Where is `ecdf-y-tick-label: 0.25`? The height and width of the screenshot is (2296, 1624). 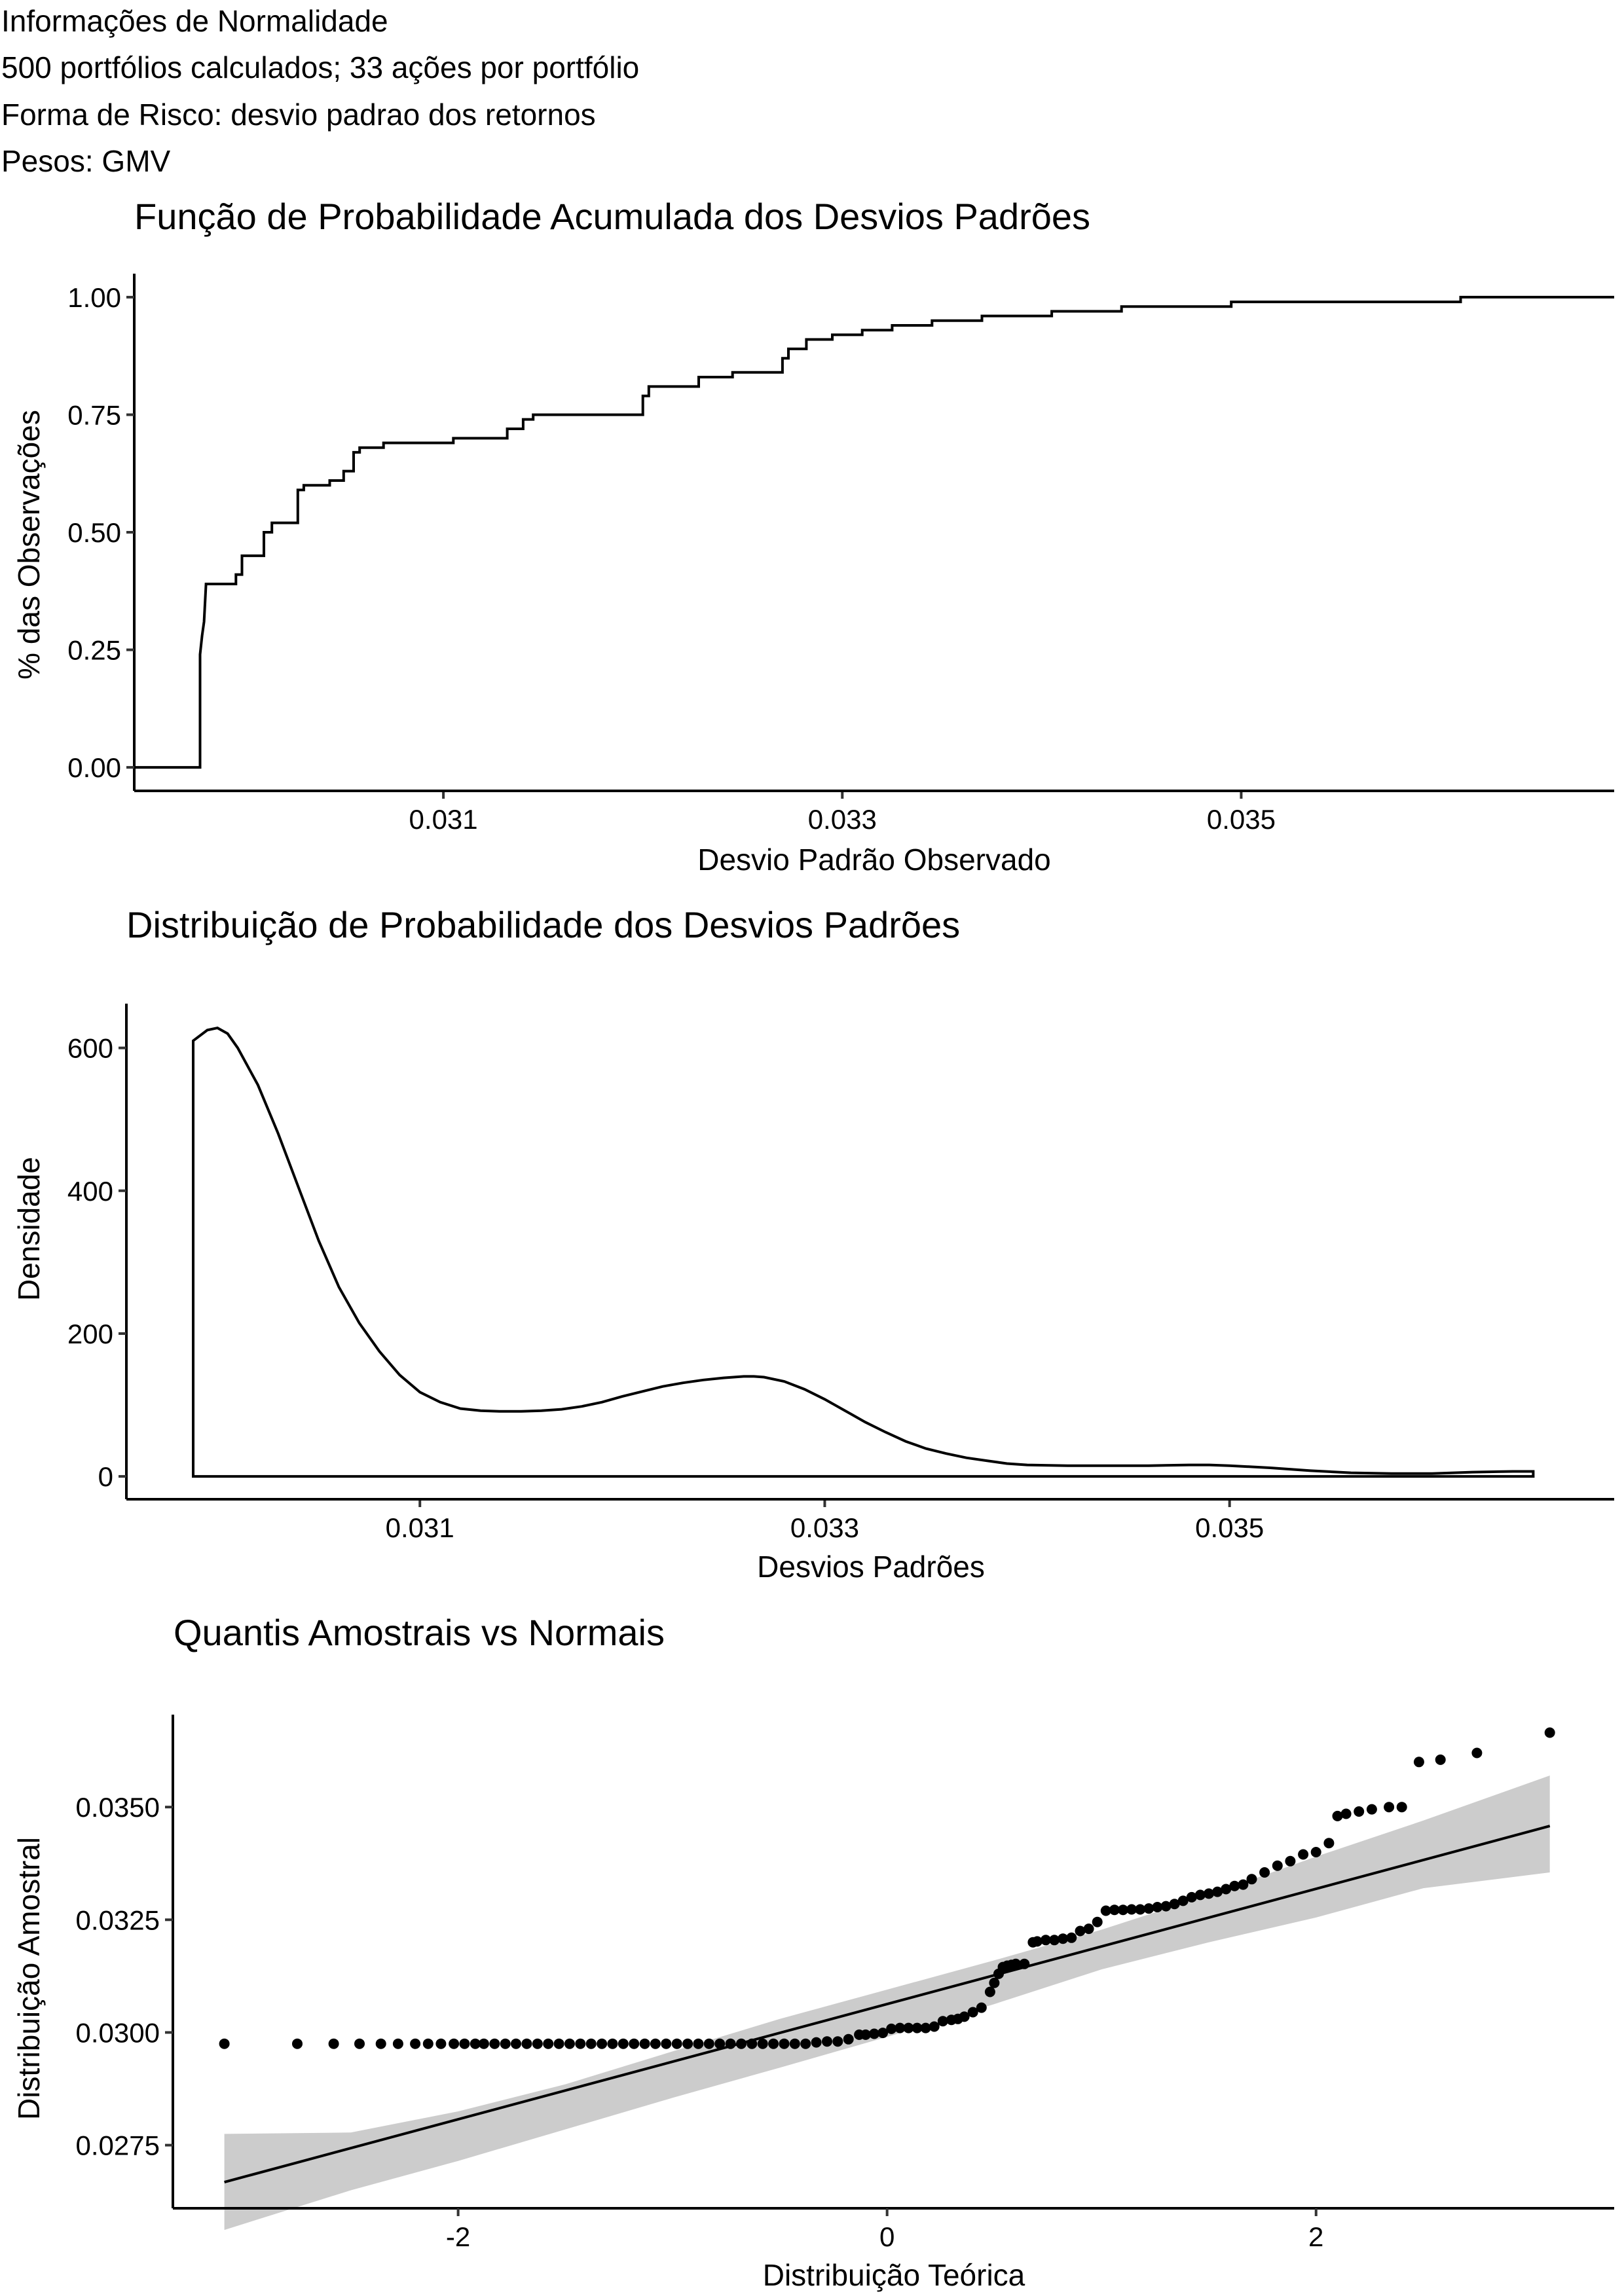 ecdf-y-tick-label: 0.25 is located at coordinates (94, 650).